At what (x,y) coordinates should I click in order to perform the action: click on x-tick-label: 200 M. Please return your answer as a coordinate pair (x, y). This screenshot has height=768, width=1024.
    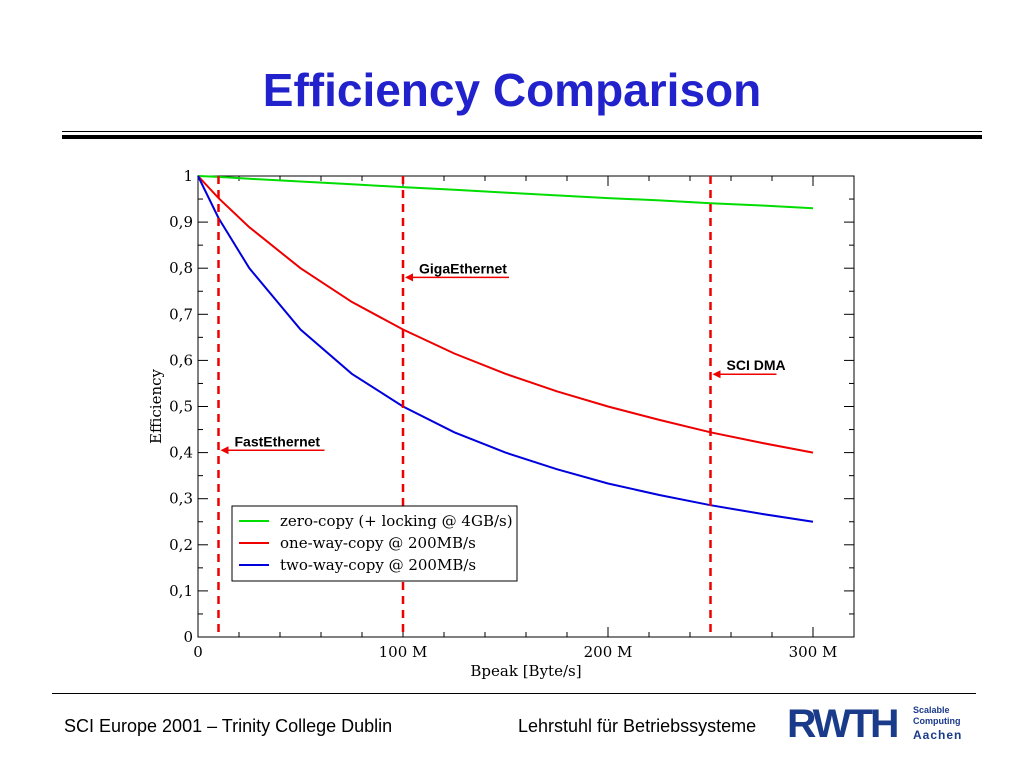
    Looking at the image, I should click on (608, 652).